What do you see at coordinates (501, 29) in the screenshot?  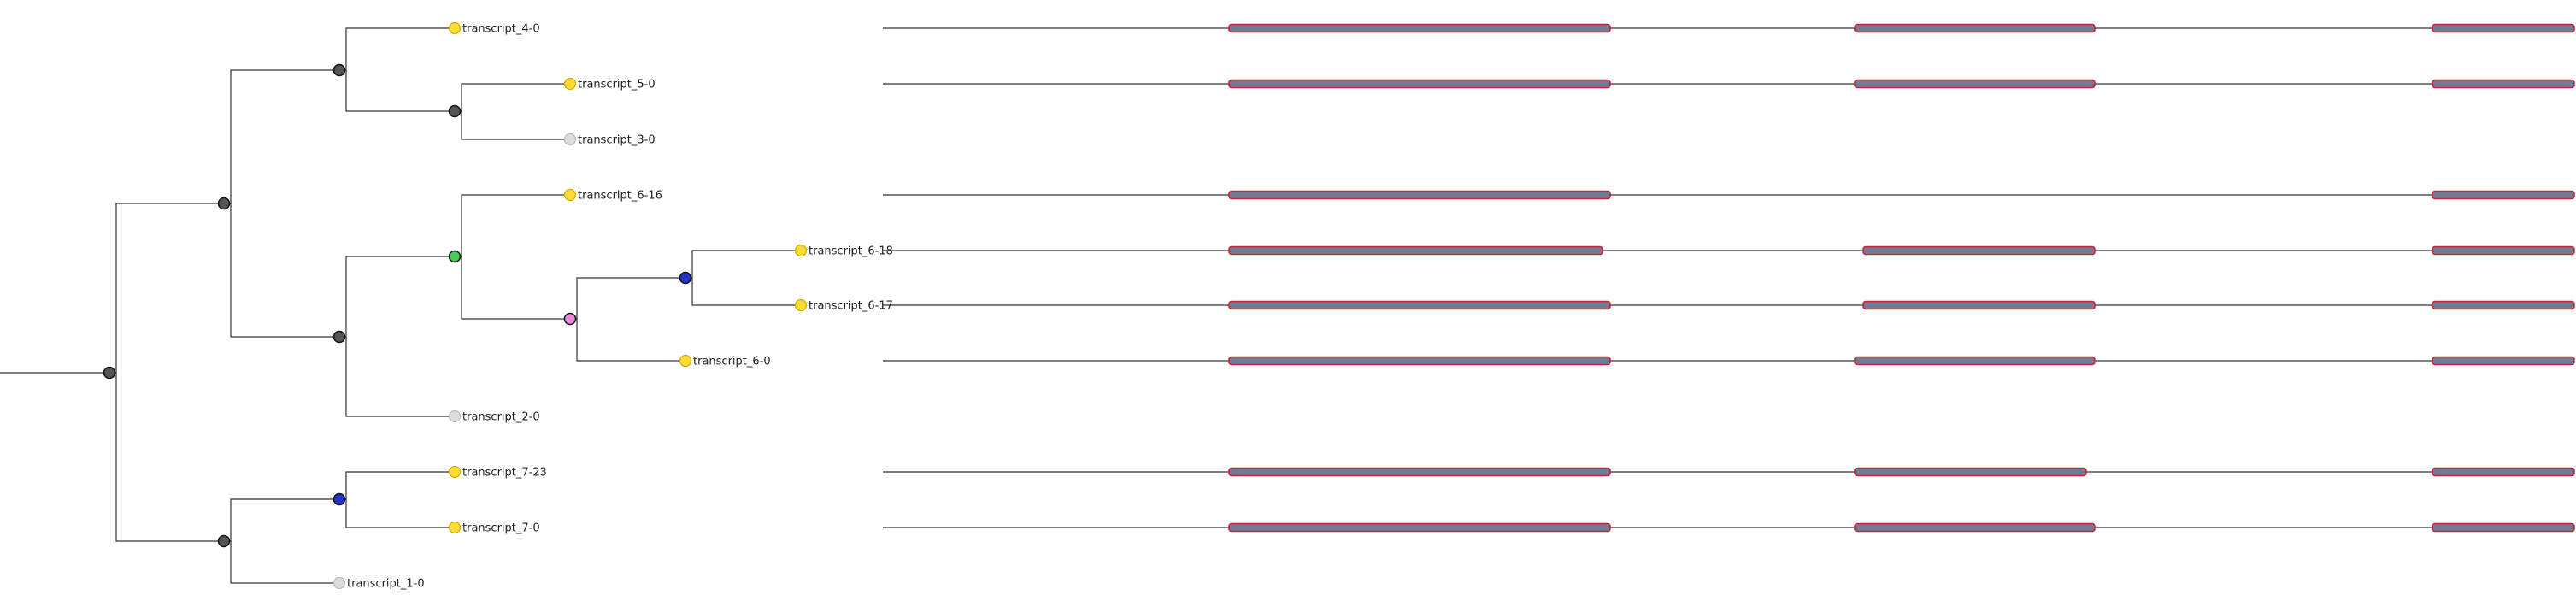 I see `leaf-label-l1: transcript_4-0` at bounding box center [501, 29].